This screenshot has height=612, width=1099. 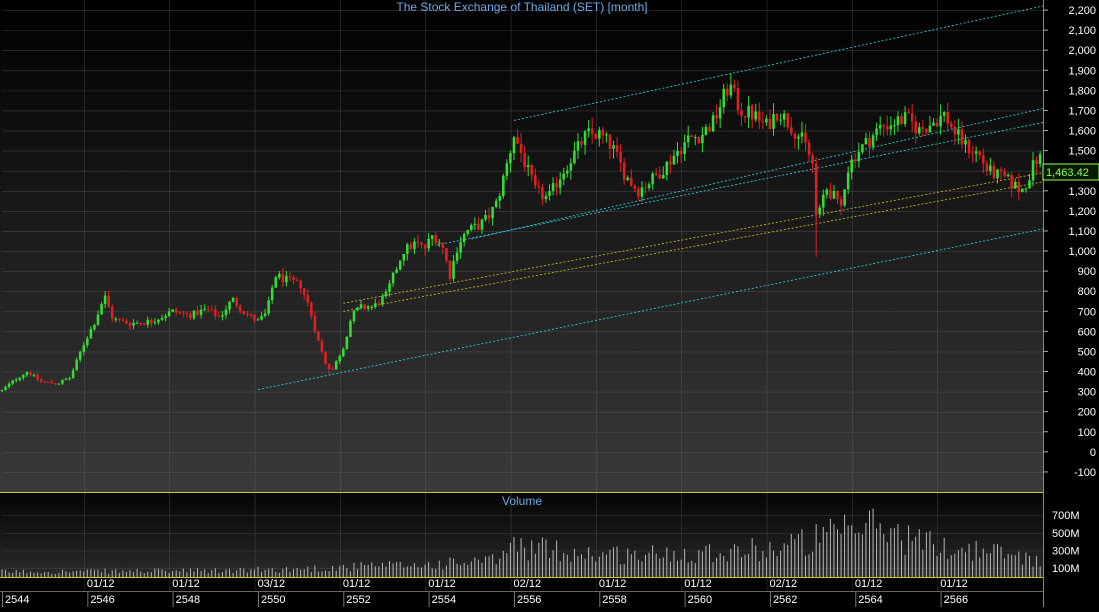 I want to click on price-tick-label: 1,100, so click(x=1082, y=232).